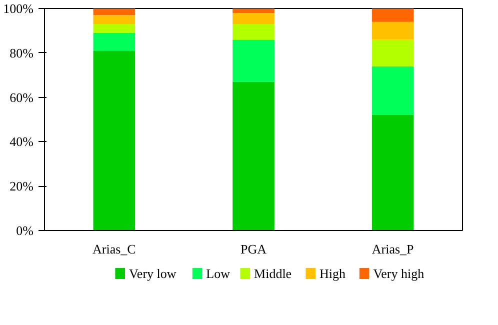 Image resolution: width=498 pixels, height=325 pixels. What do you see at coordinates (393, 249) in the screenshot?
I see `x-tick-label: Arias_P` at bounding box center [393, 249].